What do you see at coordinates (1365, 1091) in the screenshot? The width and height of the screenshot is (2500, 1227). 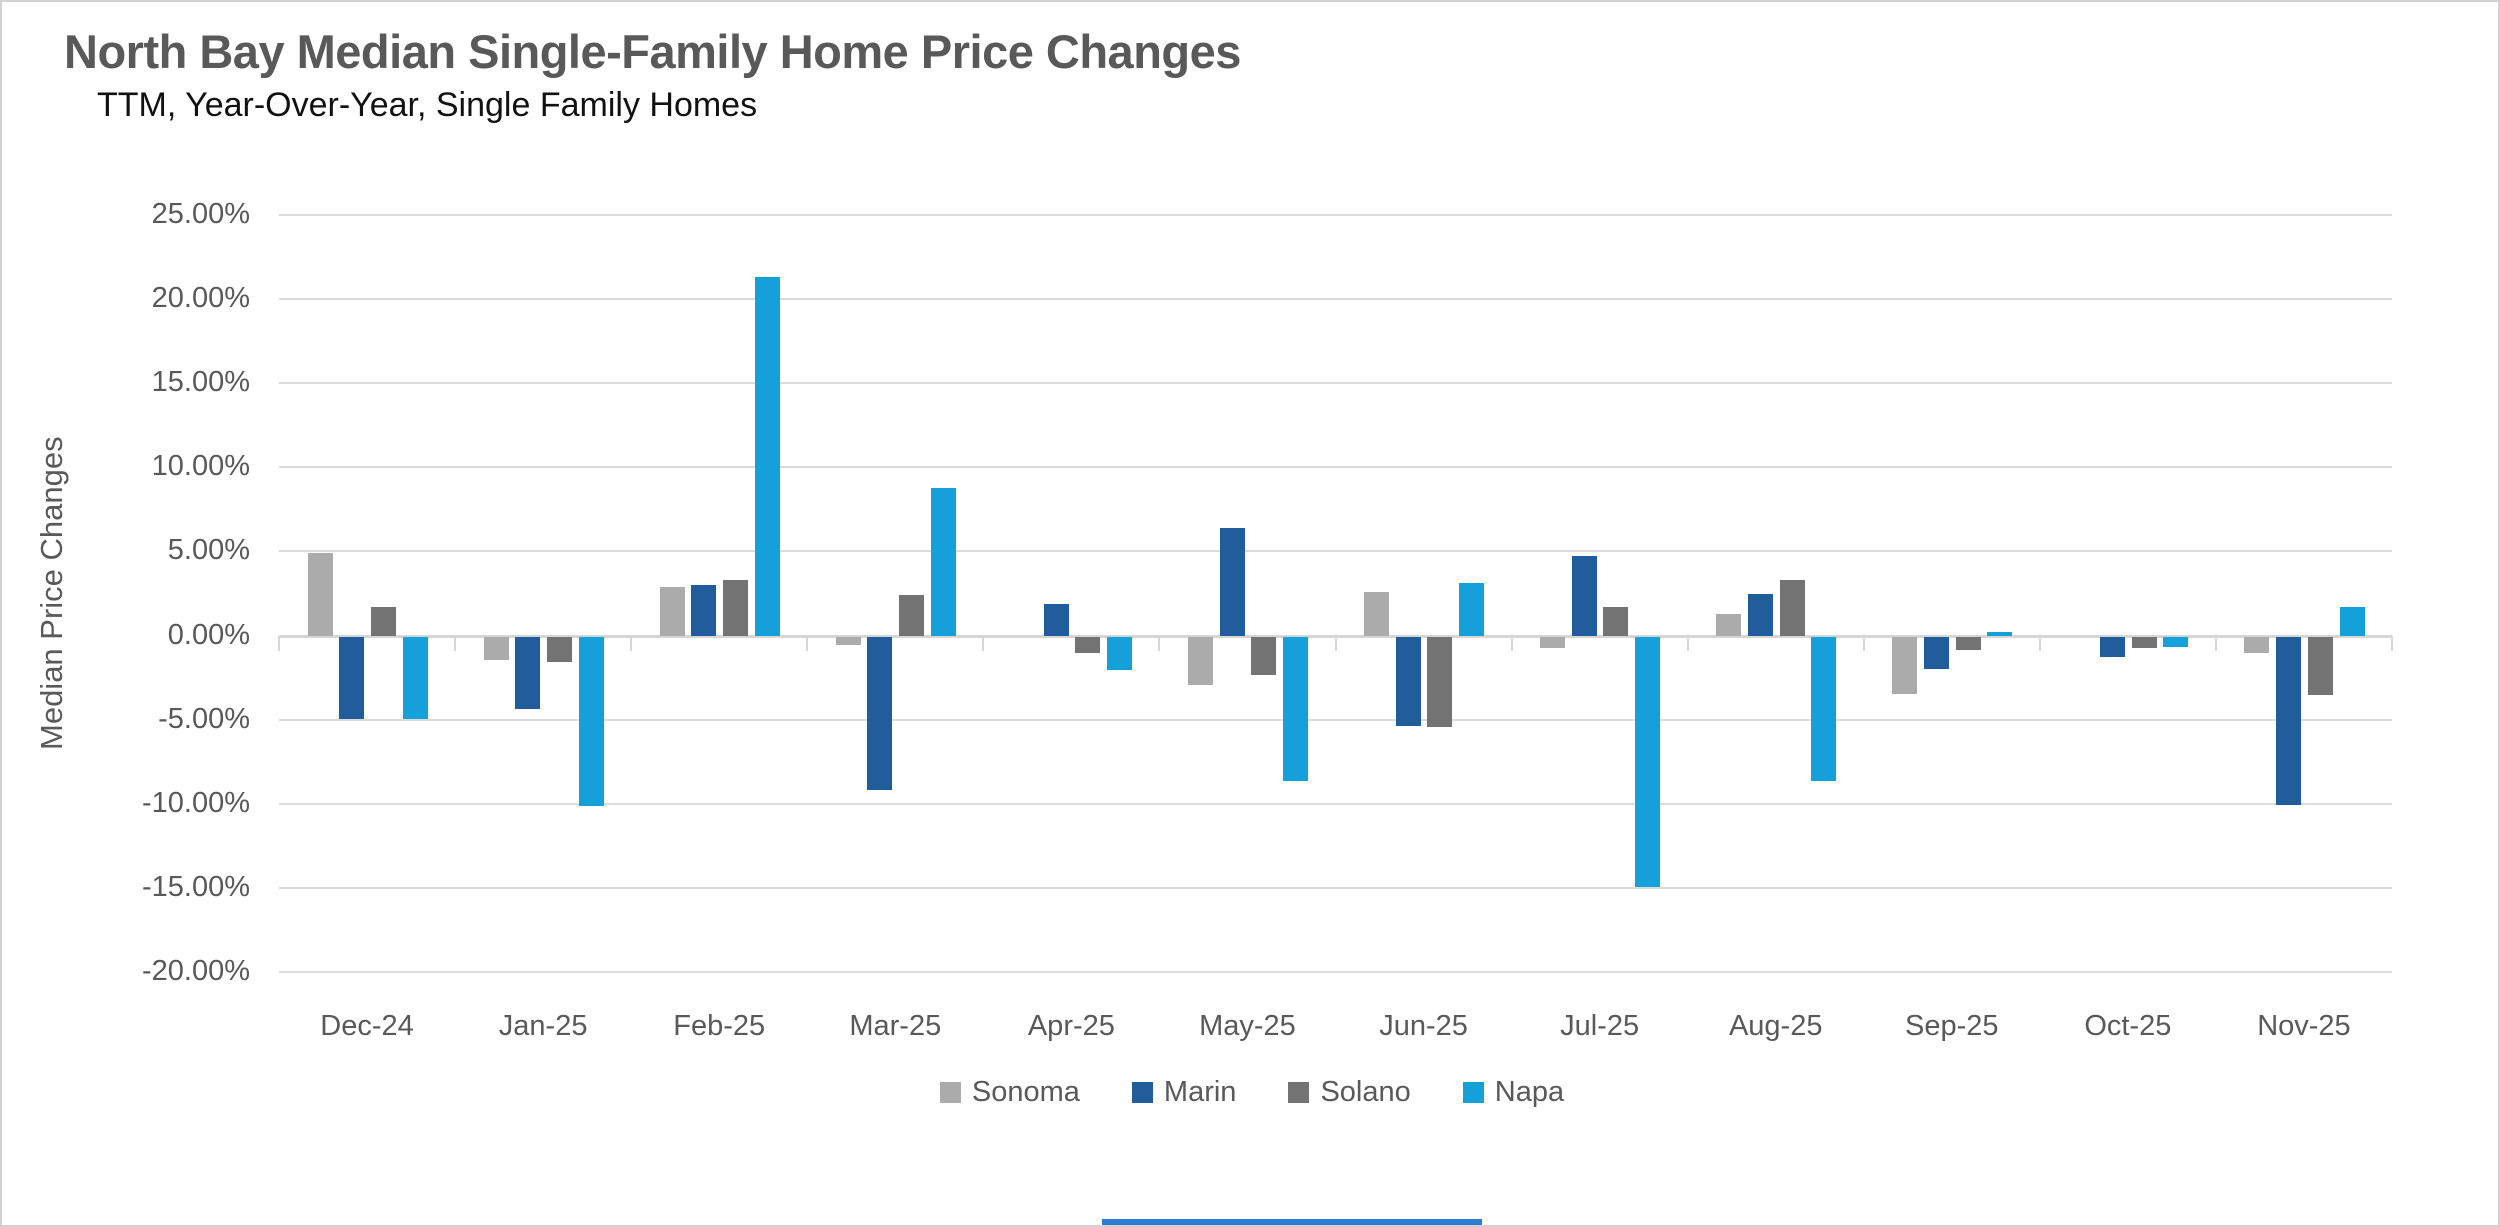 I see `legend-label: Solano` at bounding box center [1365, 1091].